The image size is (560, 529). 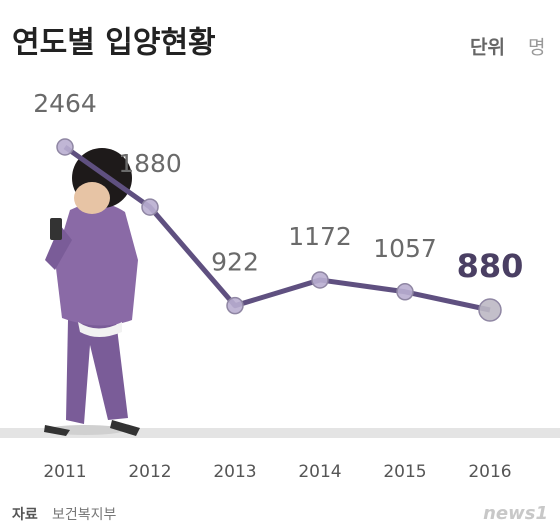 What do you see at coordinates (84, 515) in the screenshot?
I see `source: 보건복지부` at bounding box center [84, 515].